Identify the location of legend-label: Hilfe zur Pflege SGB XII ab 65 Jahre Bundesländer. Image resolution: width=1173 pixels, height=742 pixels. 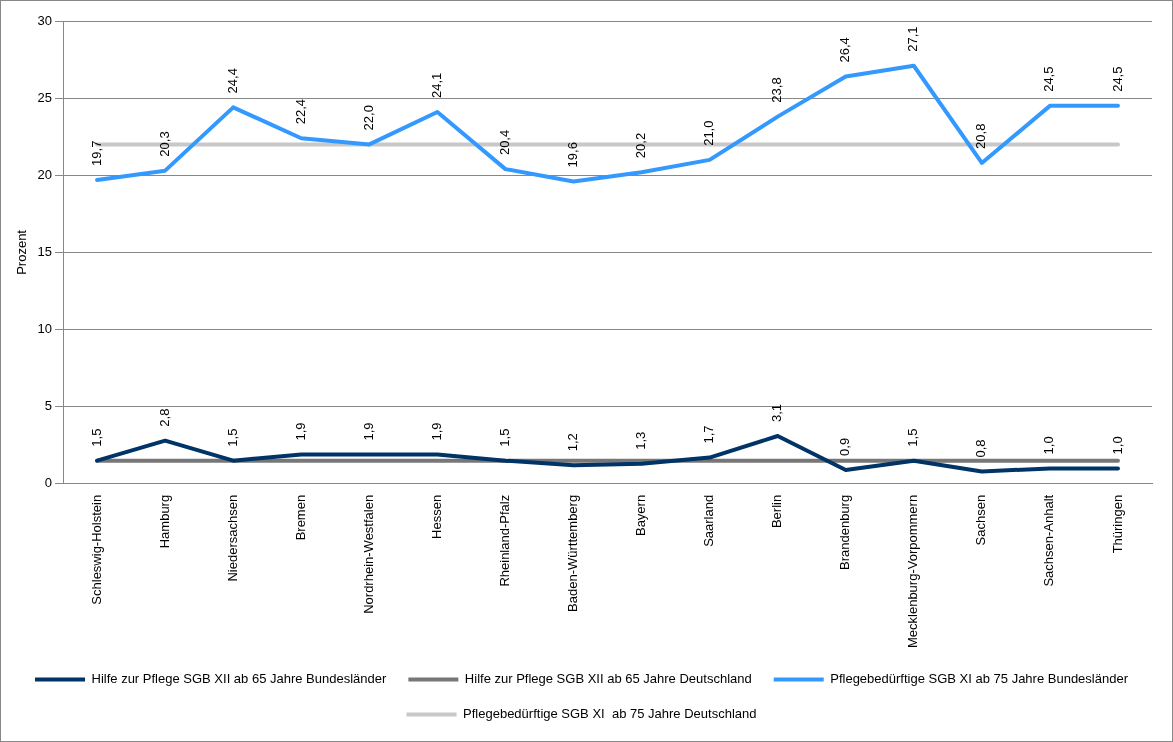
(239, 679).